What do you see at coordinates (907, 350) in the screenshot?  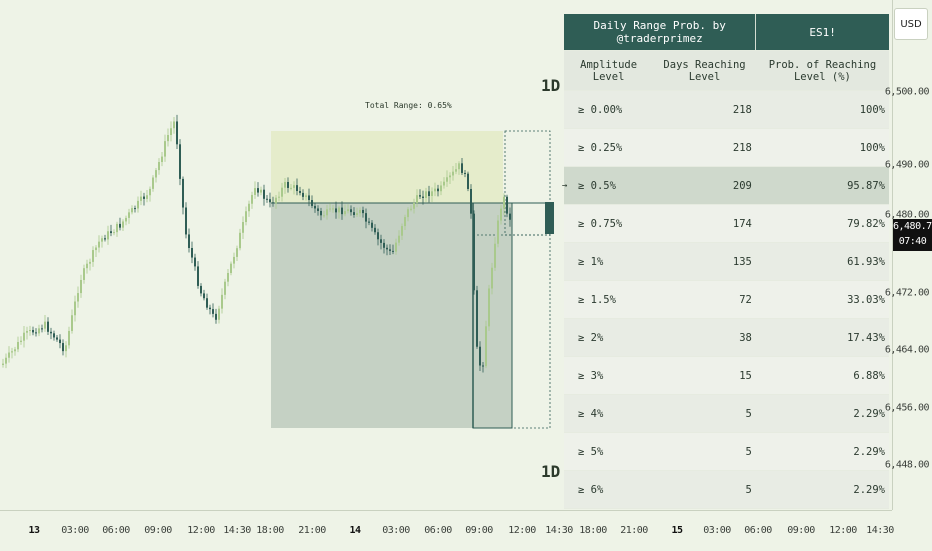 I see `price-label: 6,464.00` at bounding box center [907, 350].